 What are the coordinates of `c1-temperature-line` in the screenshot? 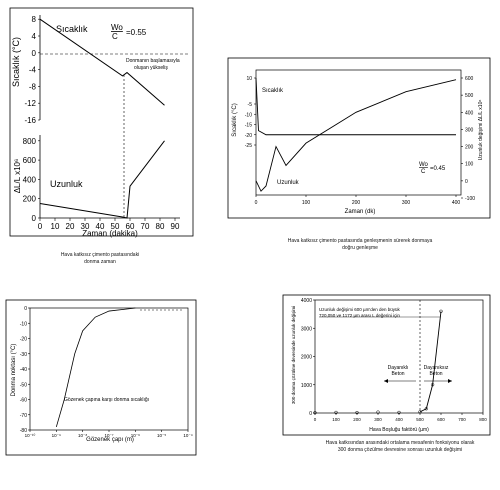 It's located at (102, 62).